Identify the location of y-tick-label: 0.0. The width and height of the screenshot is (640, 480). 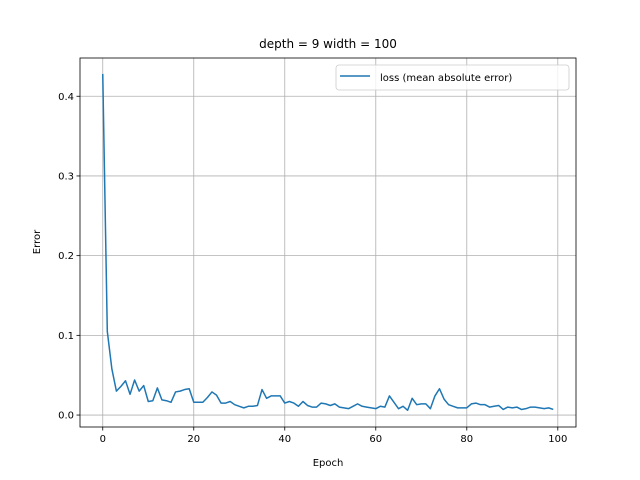
(66, 416).